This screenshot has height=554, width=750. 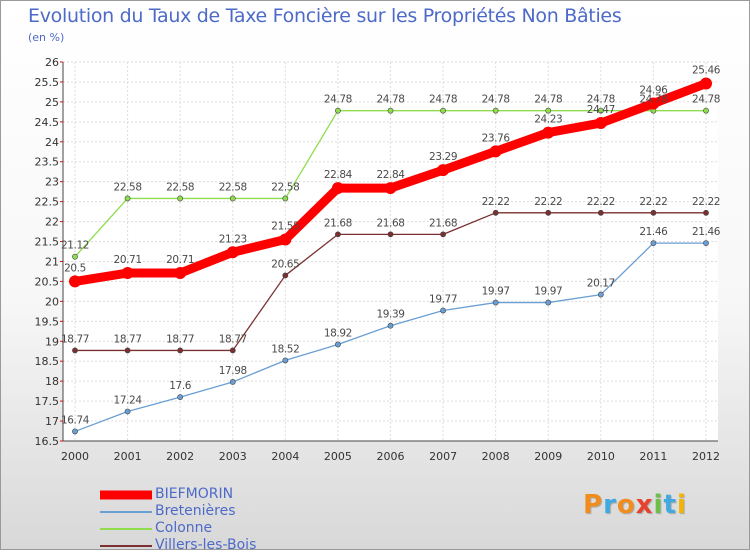 I want to click on data-label: 21.46, so click(x=653, y=232).